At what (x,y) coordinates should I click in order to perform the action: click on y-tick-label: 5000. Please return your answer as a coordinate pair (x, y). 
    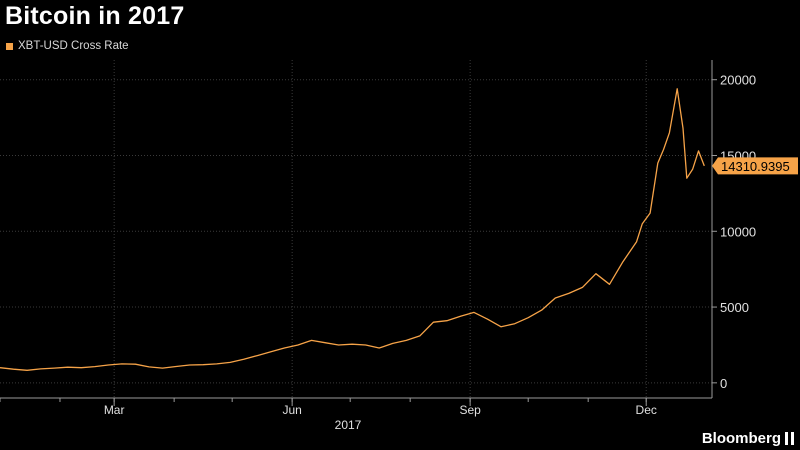
    Looking at the image, I should click on (734, 307).